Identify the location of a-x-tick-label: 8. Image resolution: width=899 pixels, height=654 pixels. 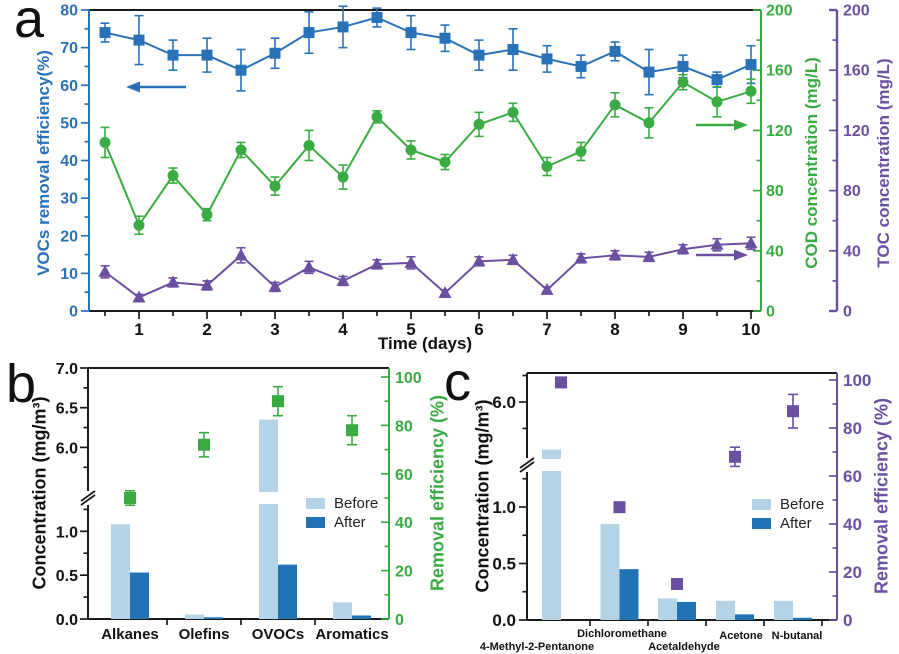
(614, 329).